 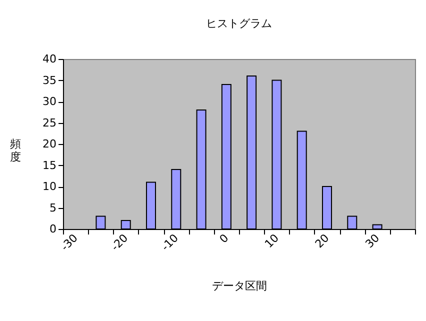 I want to click on y-tick-label: 10, so click(x=49, y=186).